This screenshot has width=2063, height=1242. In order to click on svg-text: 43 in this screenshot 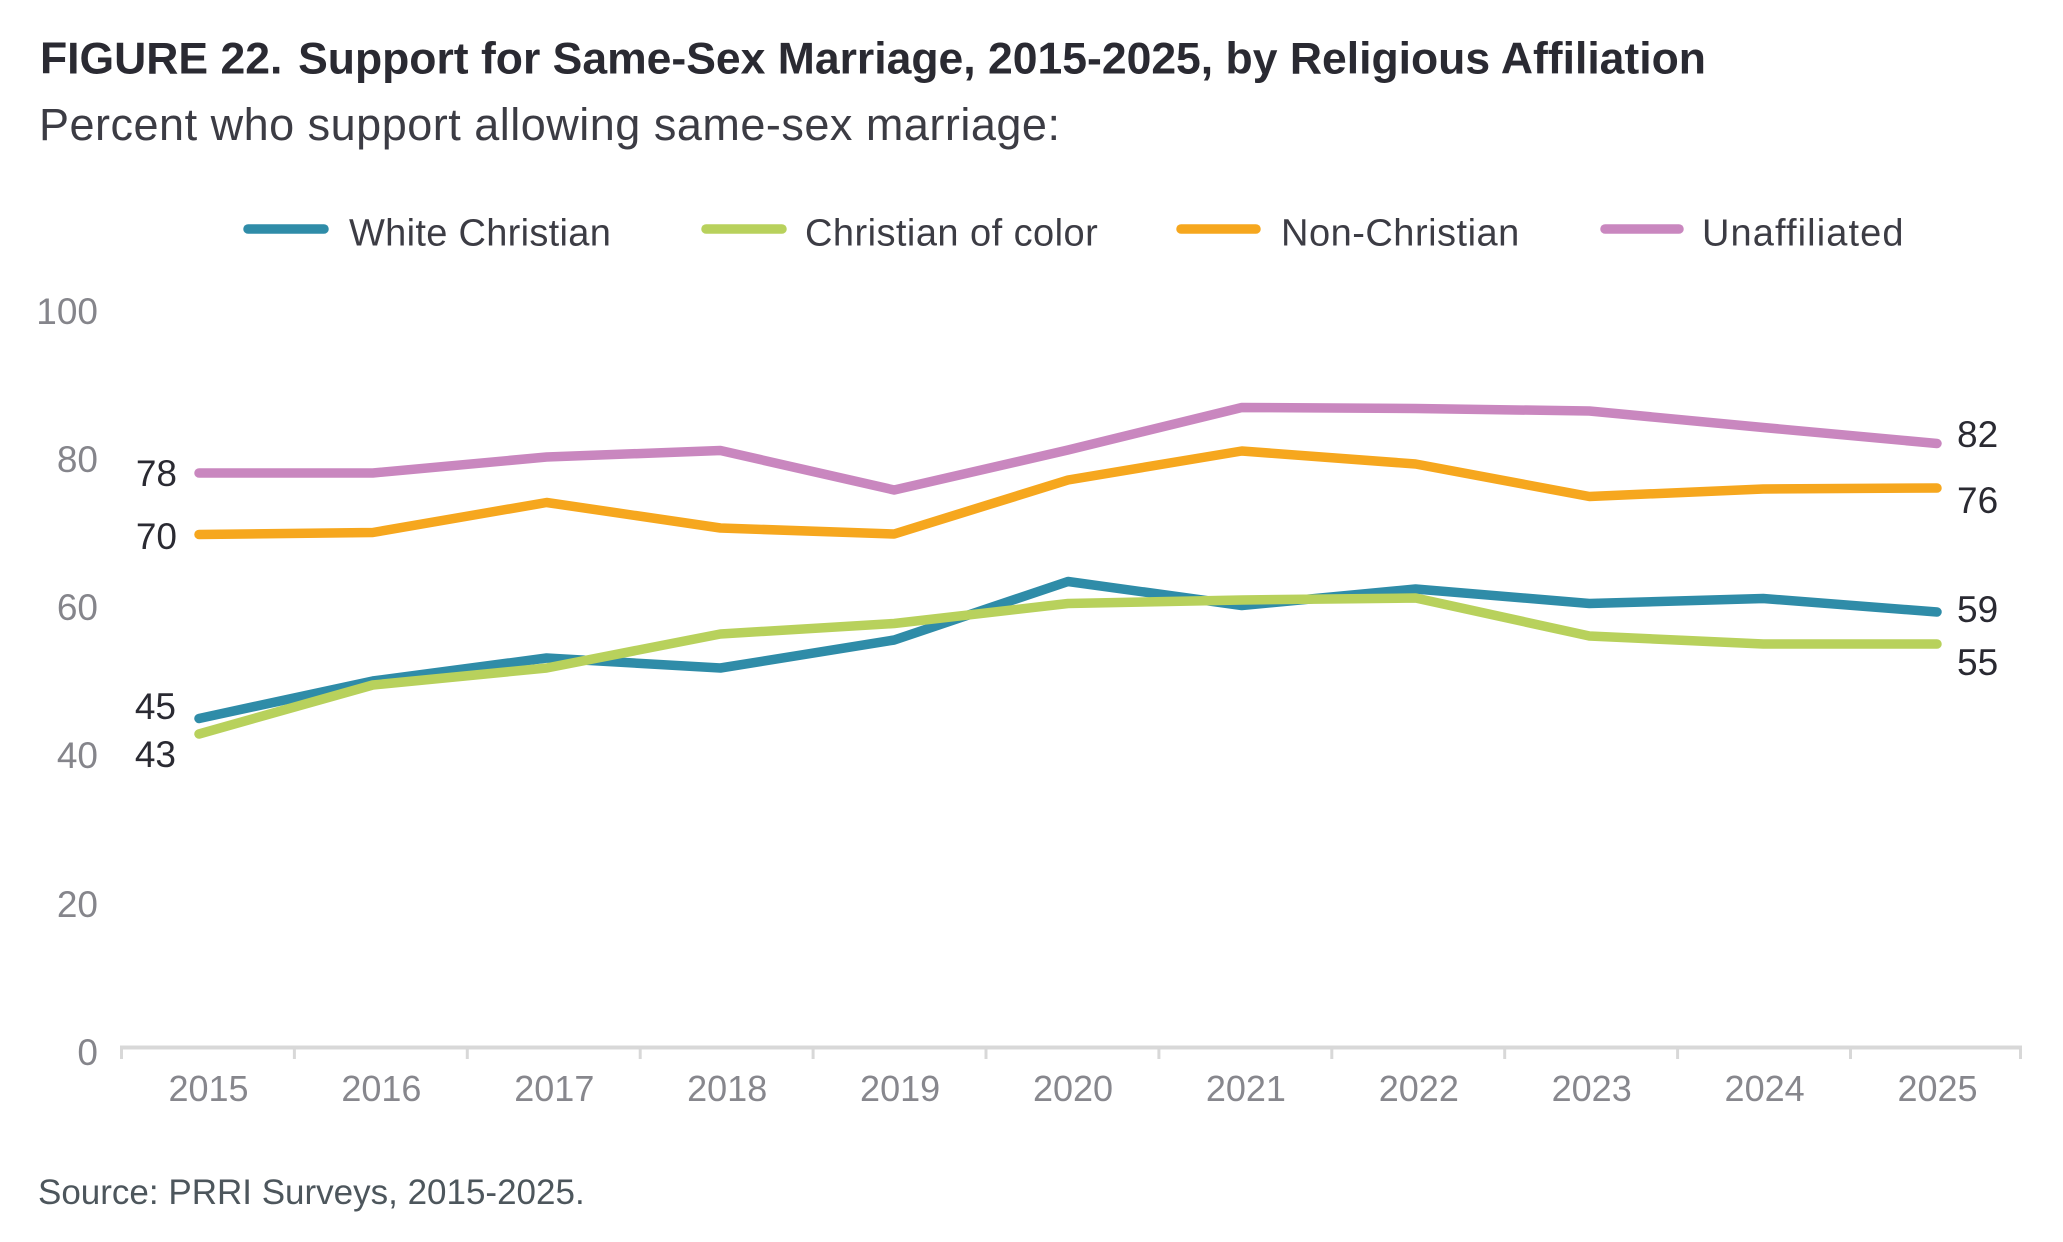, I will do `click(155, 754)`.